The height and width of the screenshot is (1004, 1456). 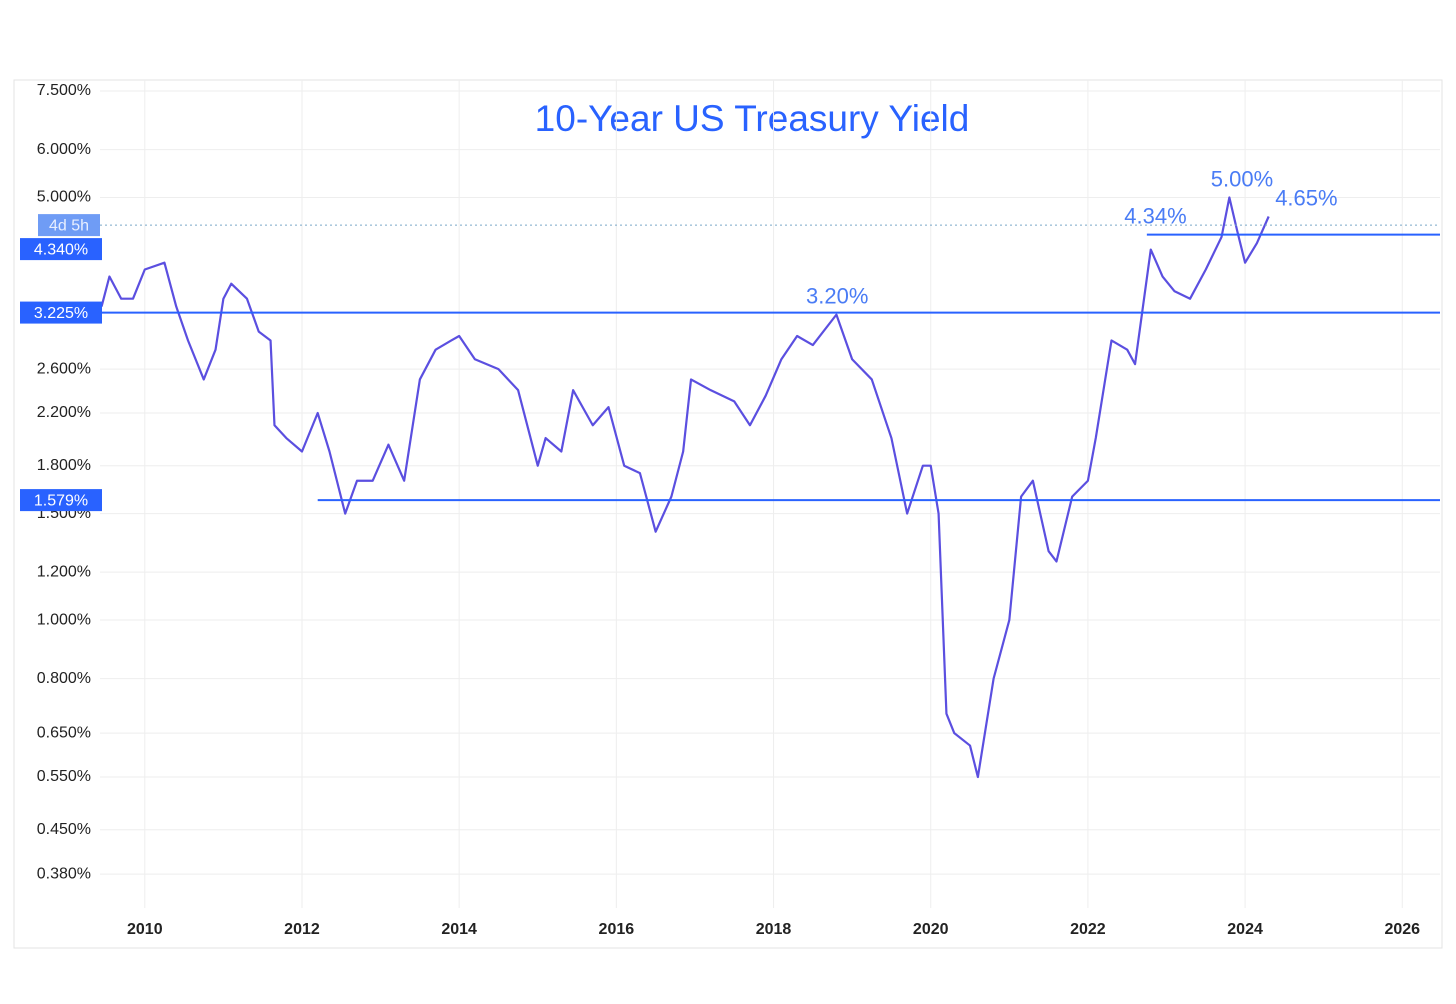 I want to click on y-tick-label: 1.200%, so click(x=64, y=571).